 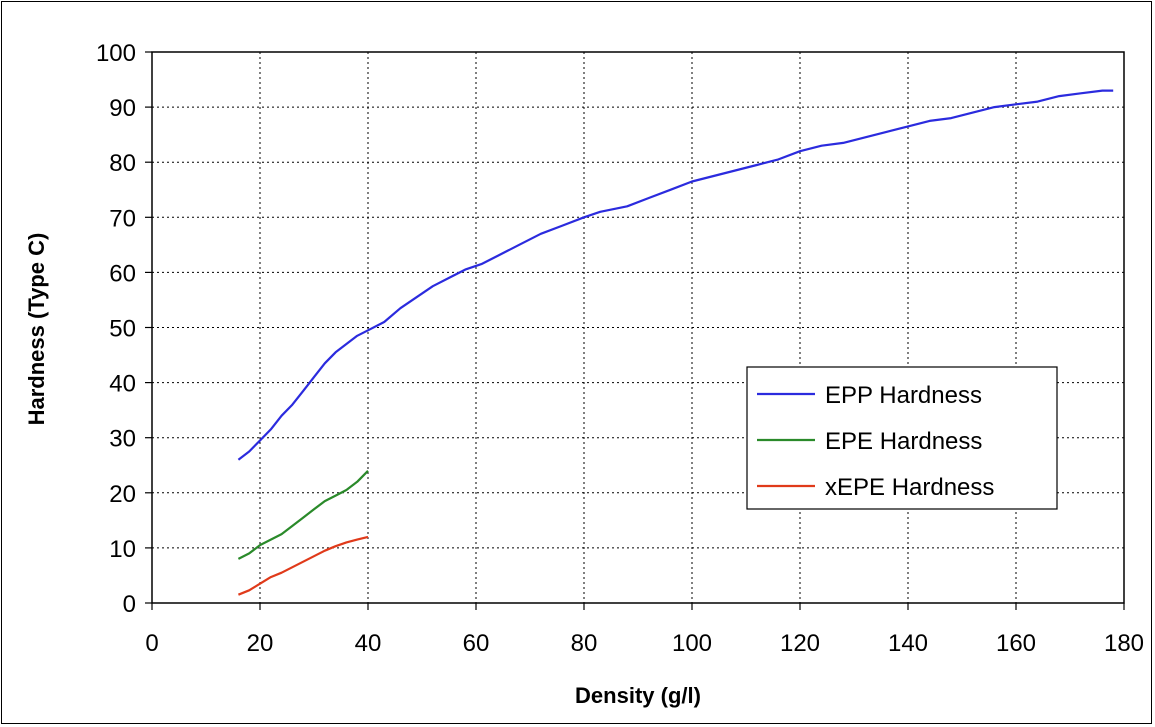 What do you see at coordinates (903, 441) in the screenshot?
I see `legend-label-epe-hardness: EPE Hardness` at bounding box center [903, 441].